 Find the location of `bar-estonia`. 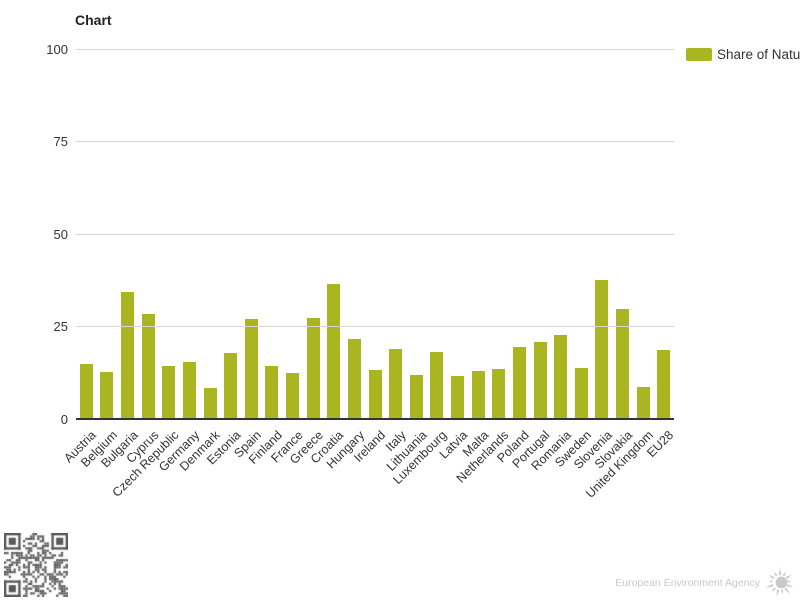

bar-estonia is located at coordinates (231, 385).